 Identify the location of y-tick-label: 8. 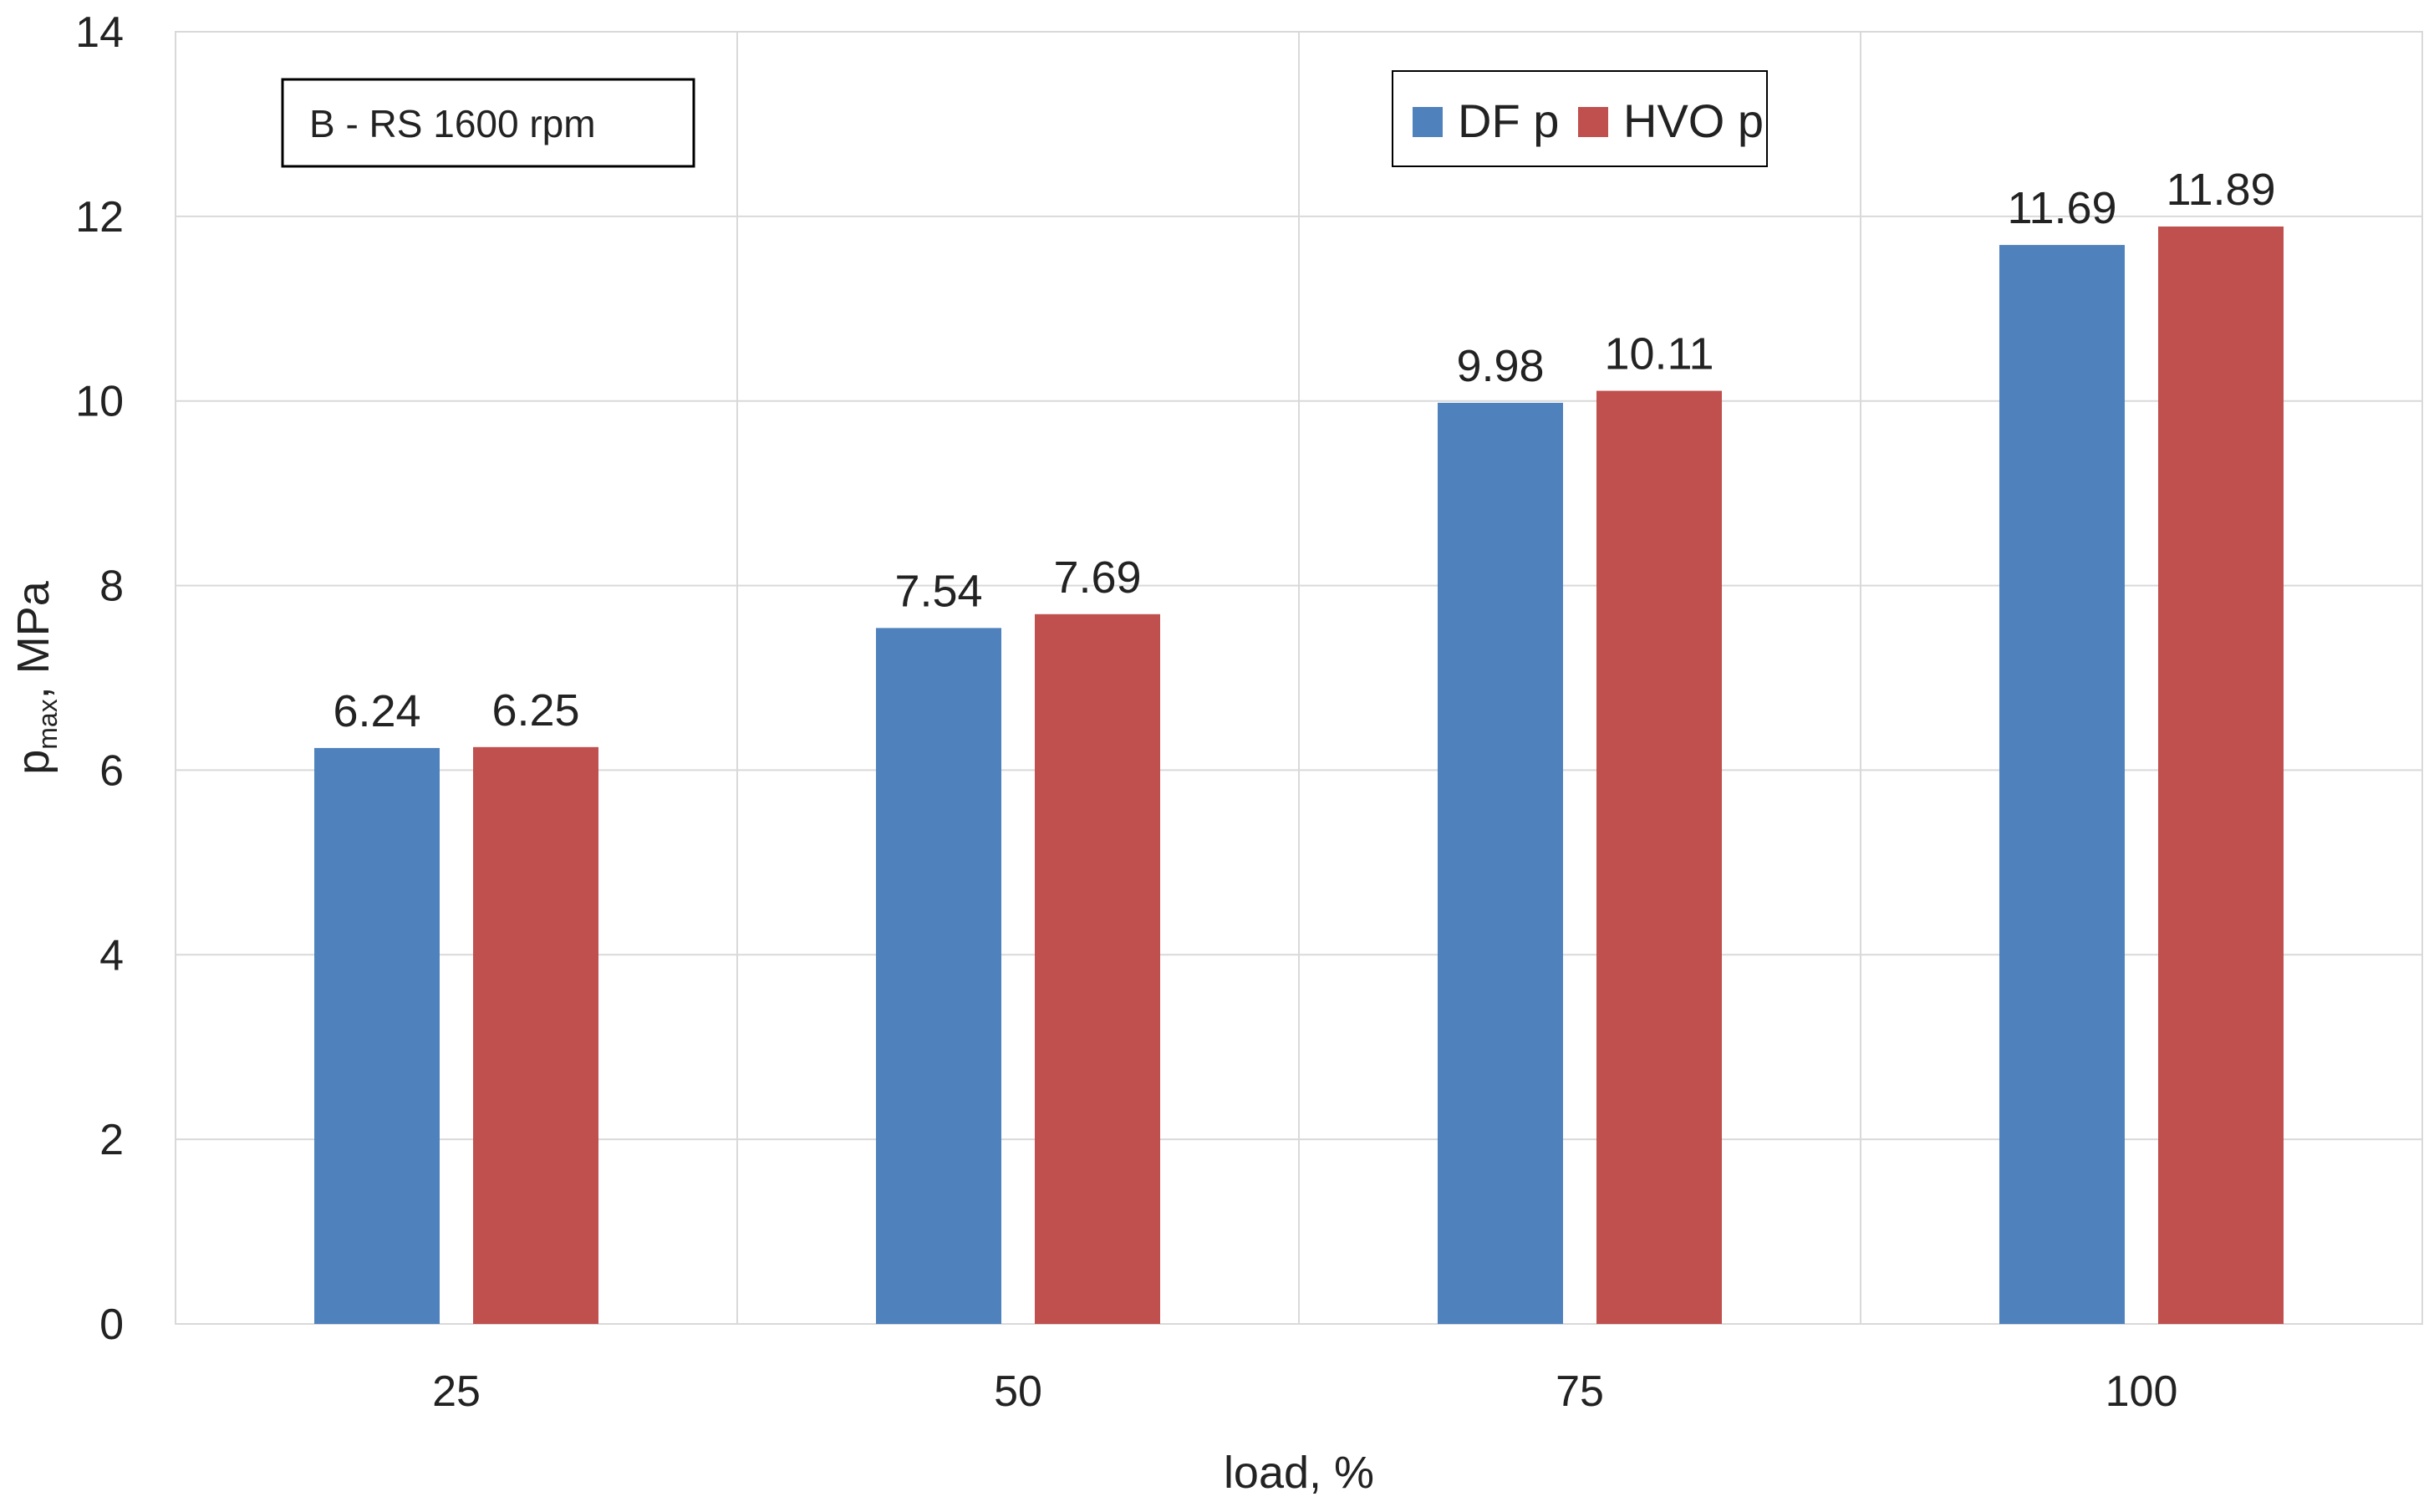
(112, 587).